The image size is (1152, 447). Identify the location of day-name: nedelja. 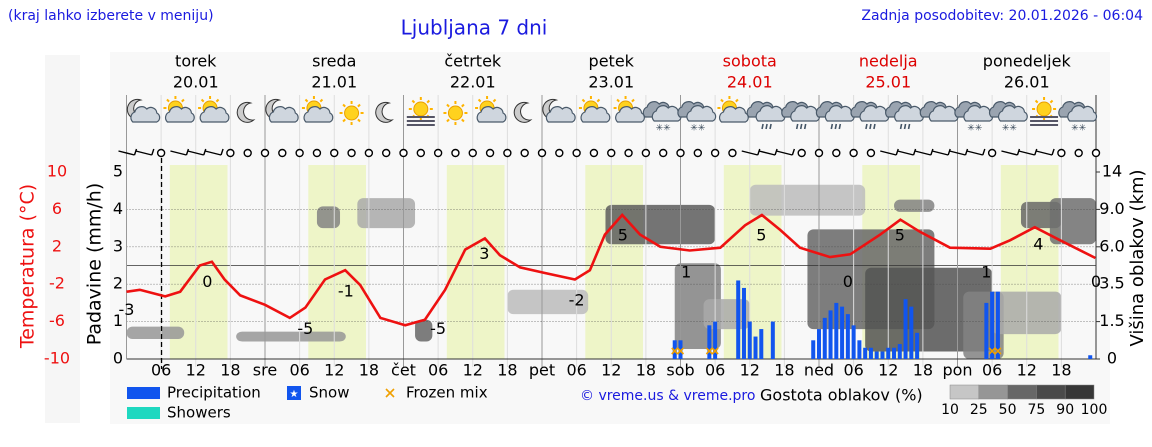
(888, 61).